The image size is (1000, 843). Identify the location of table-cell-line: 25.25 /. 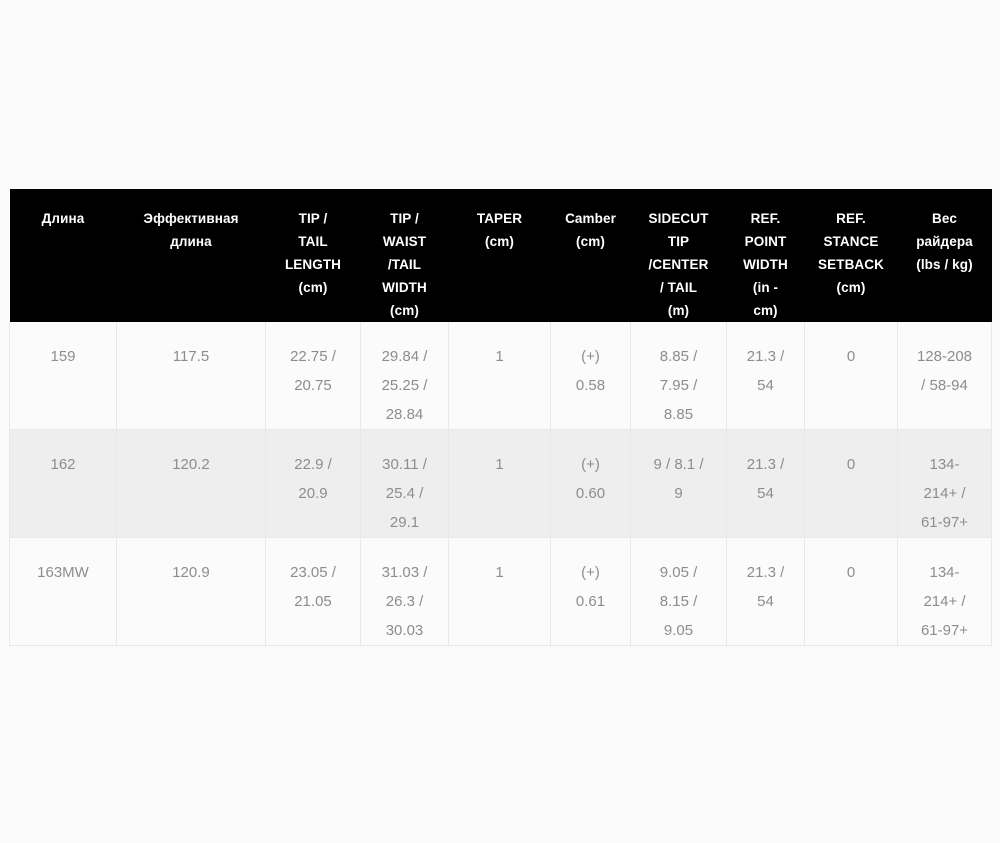
(404, 385).